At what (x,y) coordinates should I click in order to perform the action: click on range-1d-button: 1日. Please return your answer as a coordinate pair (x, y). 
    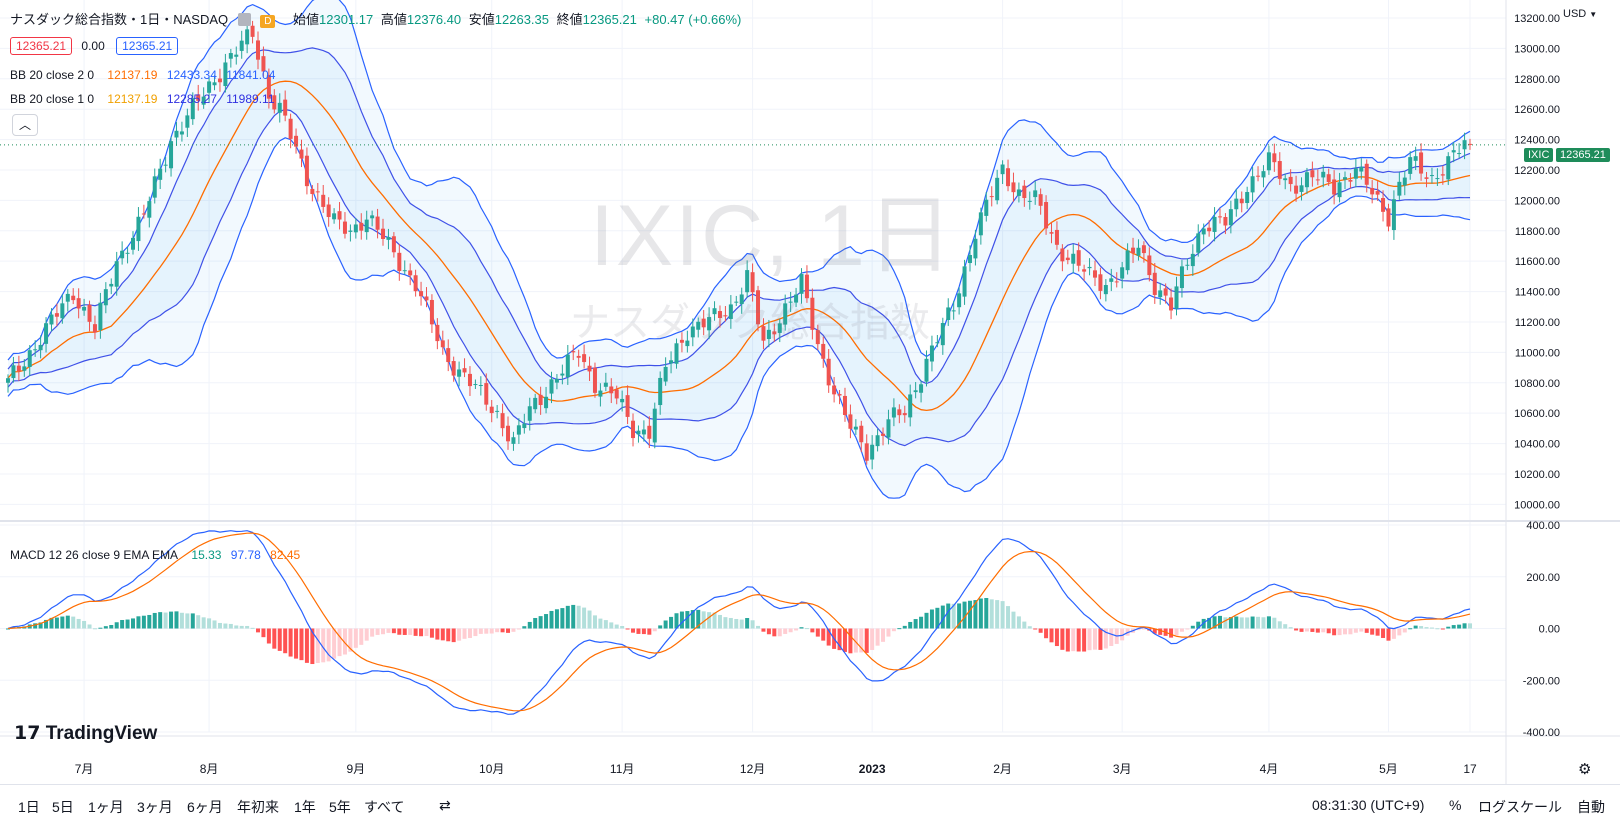
    Looking at the image, I should click on (29, 807).